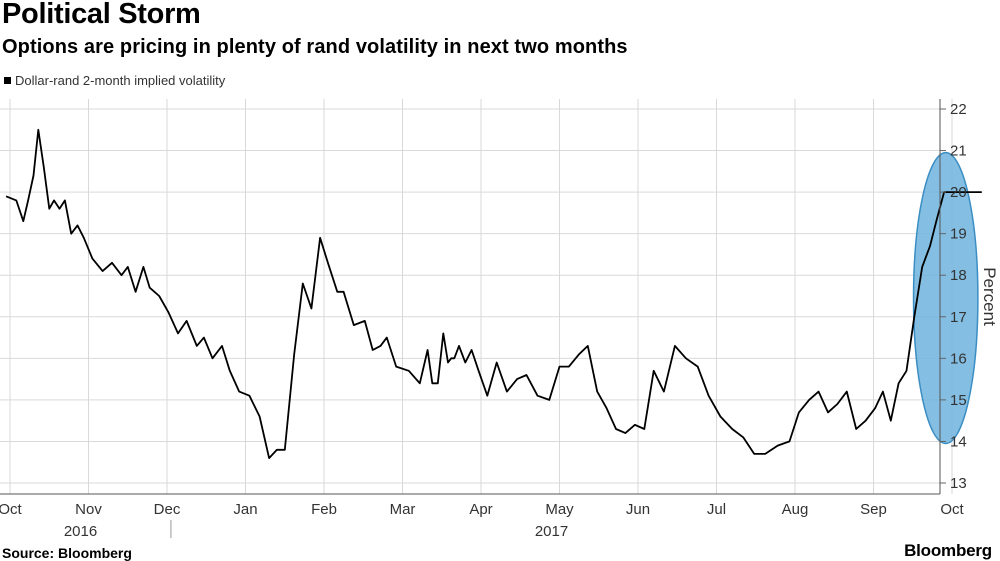 This screenshot has width=1000, height=561. Describe the element at coordinates (958, 151) in the screenshot. I see `y-tick-label: 21` at that location.